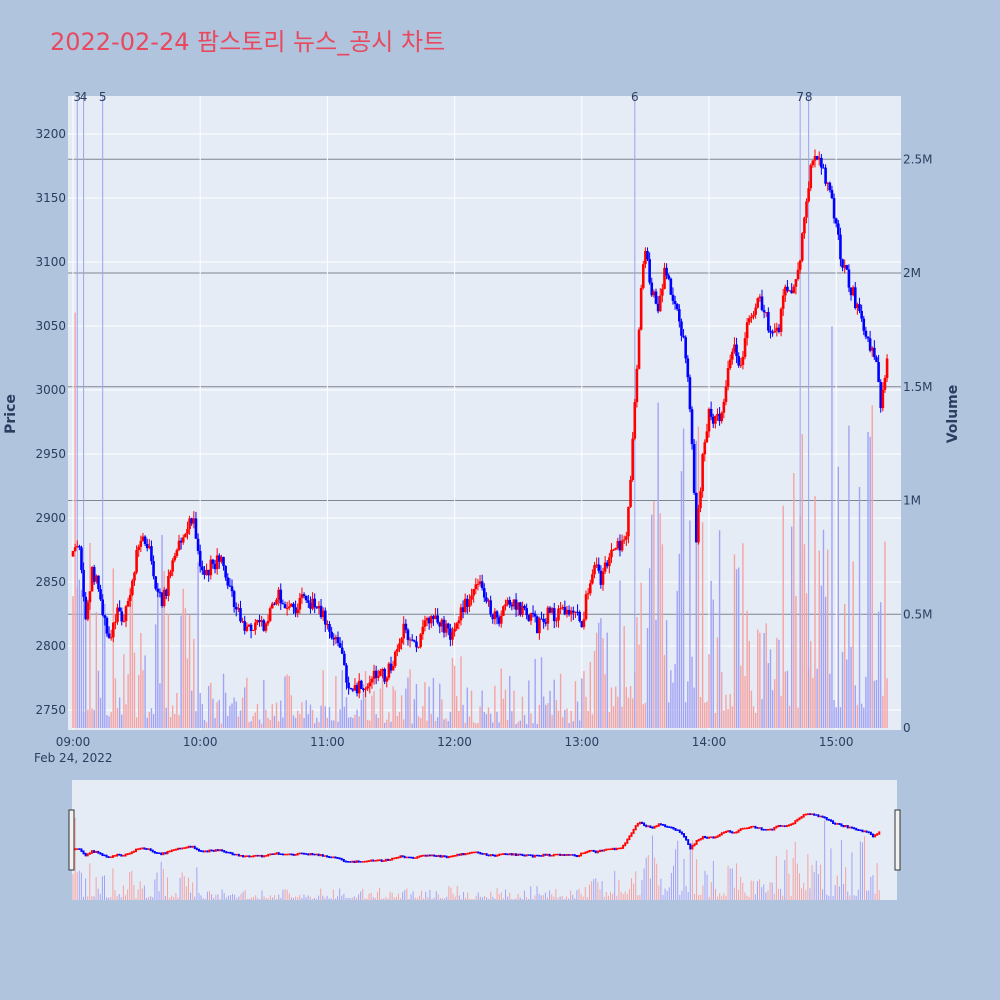 The image size is (1000, 1000). I want to click on date-label: Feb 24, 2022, so click(73, 758).